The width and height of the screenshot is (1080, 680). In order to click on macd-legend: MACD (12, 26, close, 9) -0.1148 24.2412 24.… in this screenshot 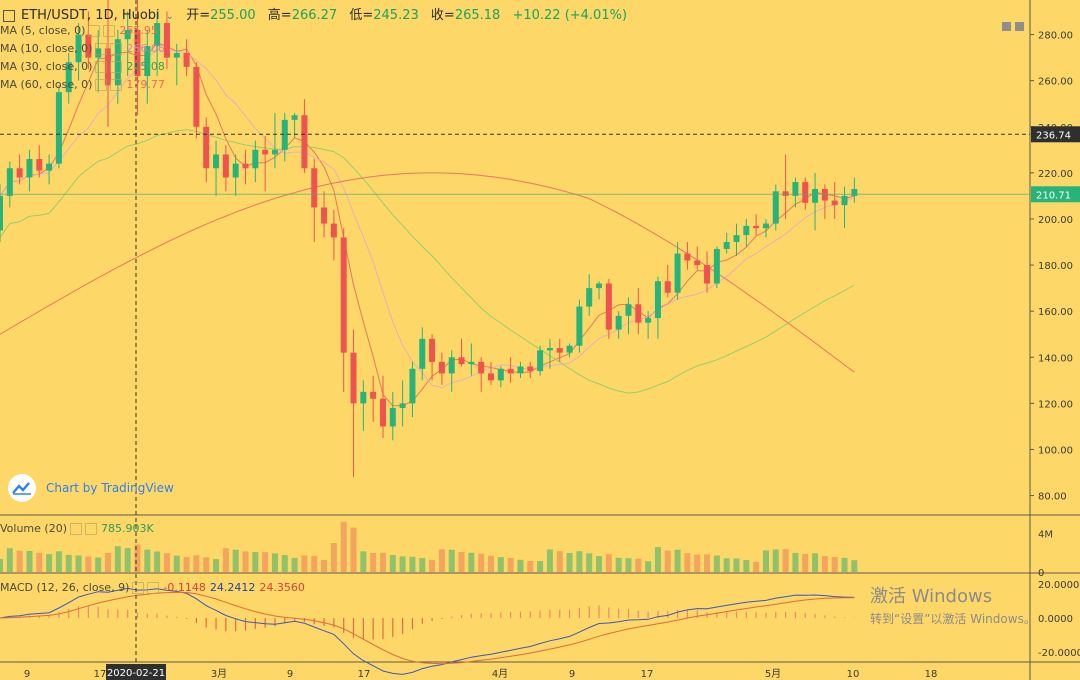, I will do `click(152, 587)`.